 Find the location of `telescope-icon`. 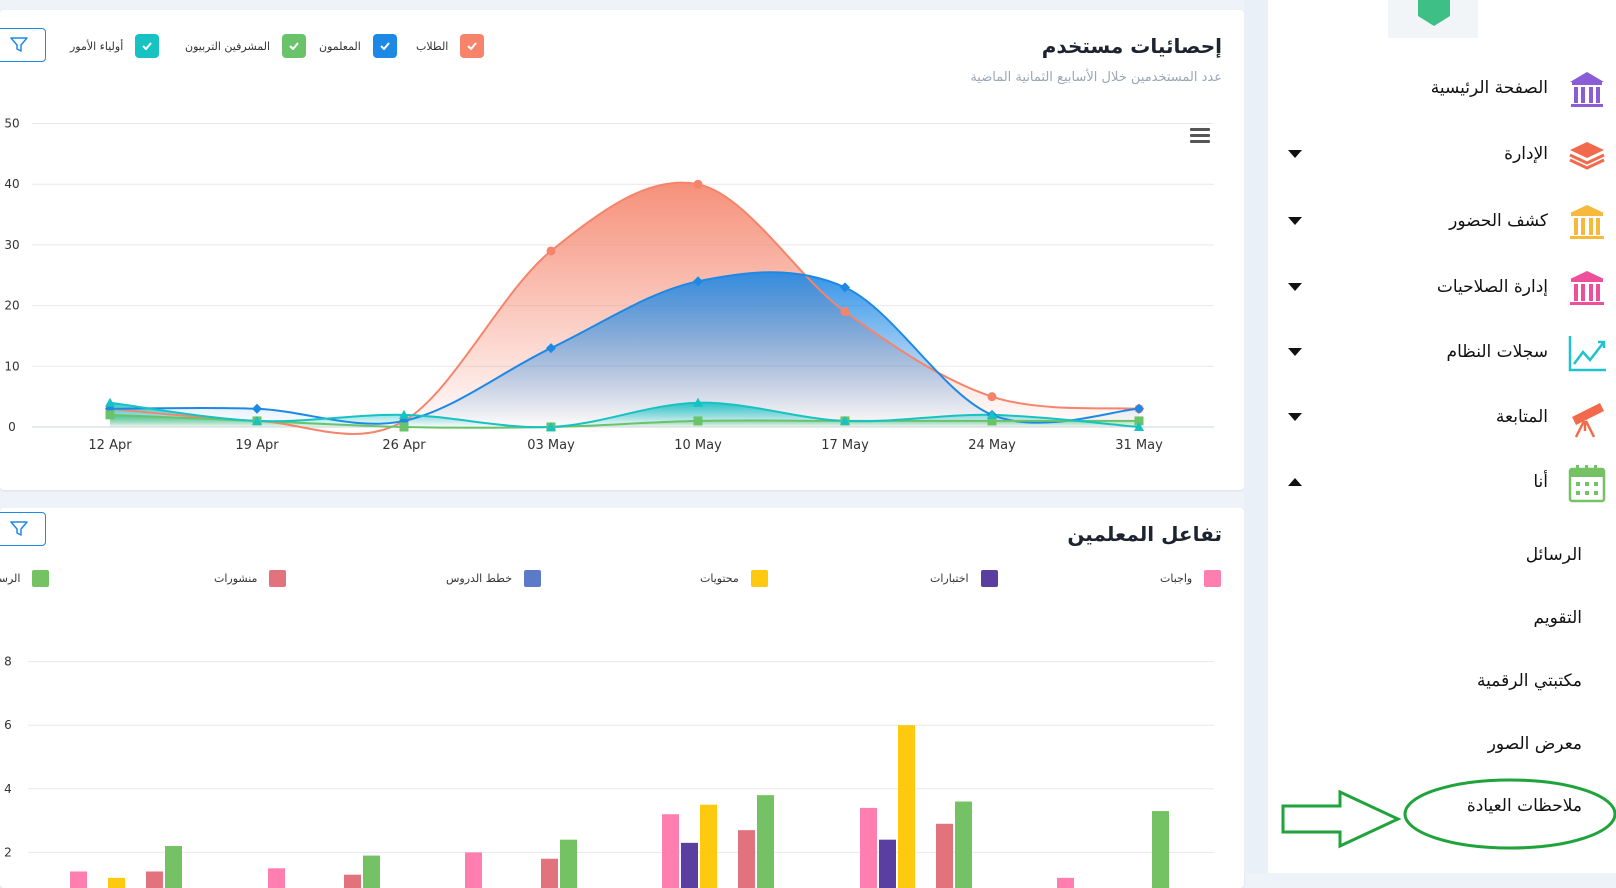

telescope-icon is located at coordinates (1588, 420).